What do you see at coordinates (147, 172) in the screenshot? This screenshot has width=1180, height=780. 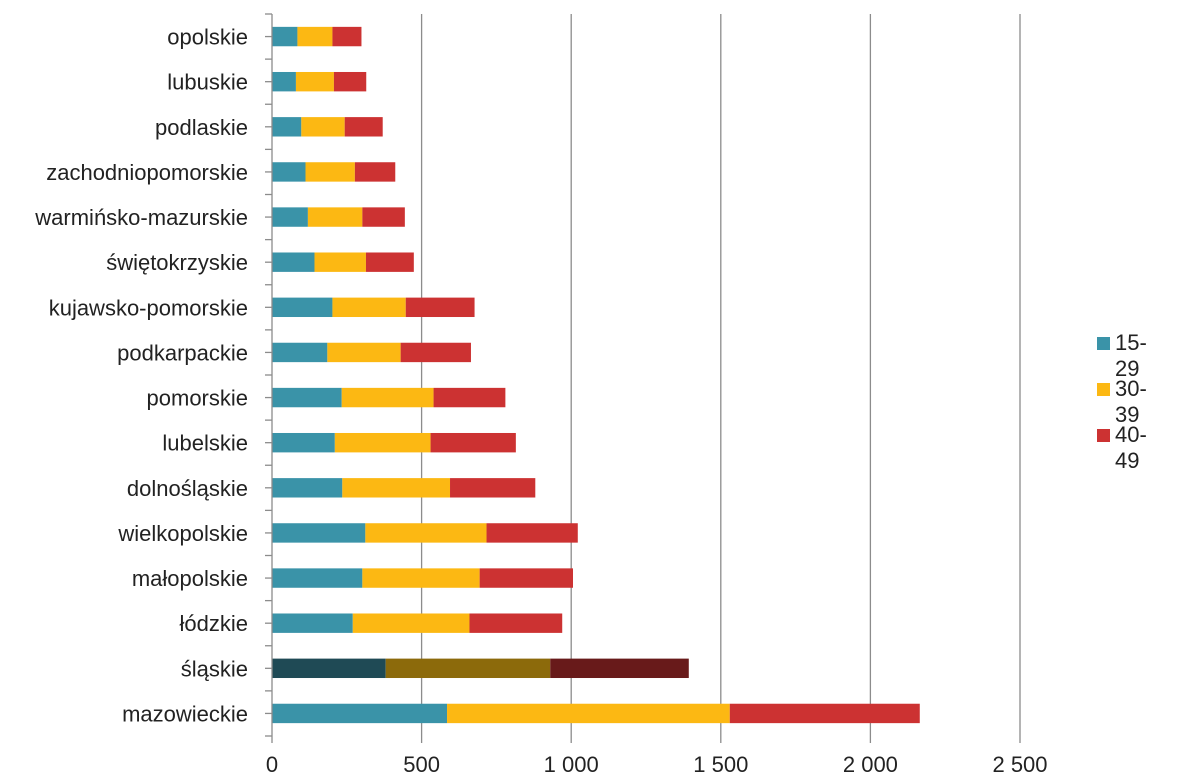 I see `category-label: zachodniopomorskie` at bounding box center [147, 172].